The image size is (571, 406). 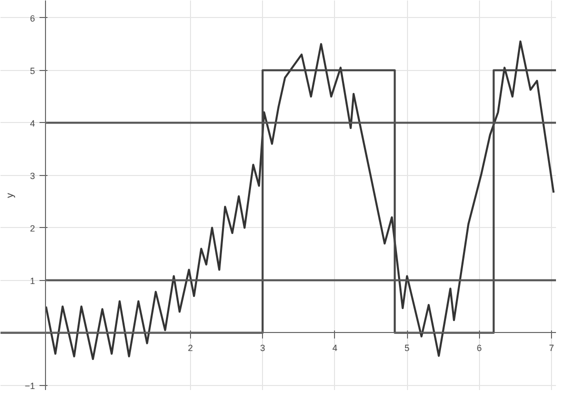 What do you see at coordinates (32, 228) in the screenshot?
I see `y-tick-label: 2` at bounding box center [32, 228].